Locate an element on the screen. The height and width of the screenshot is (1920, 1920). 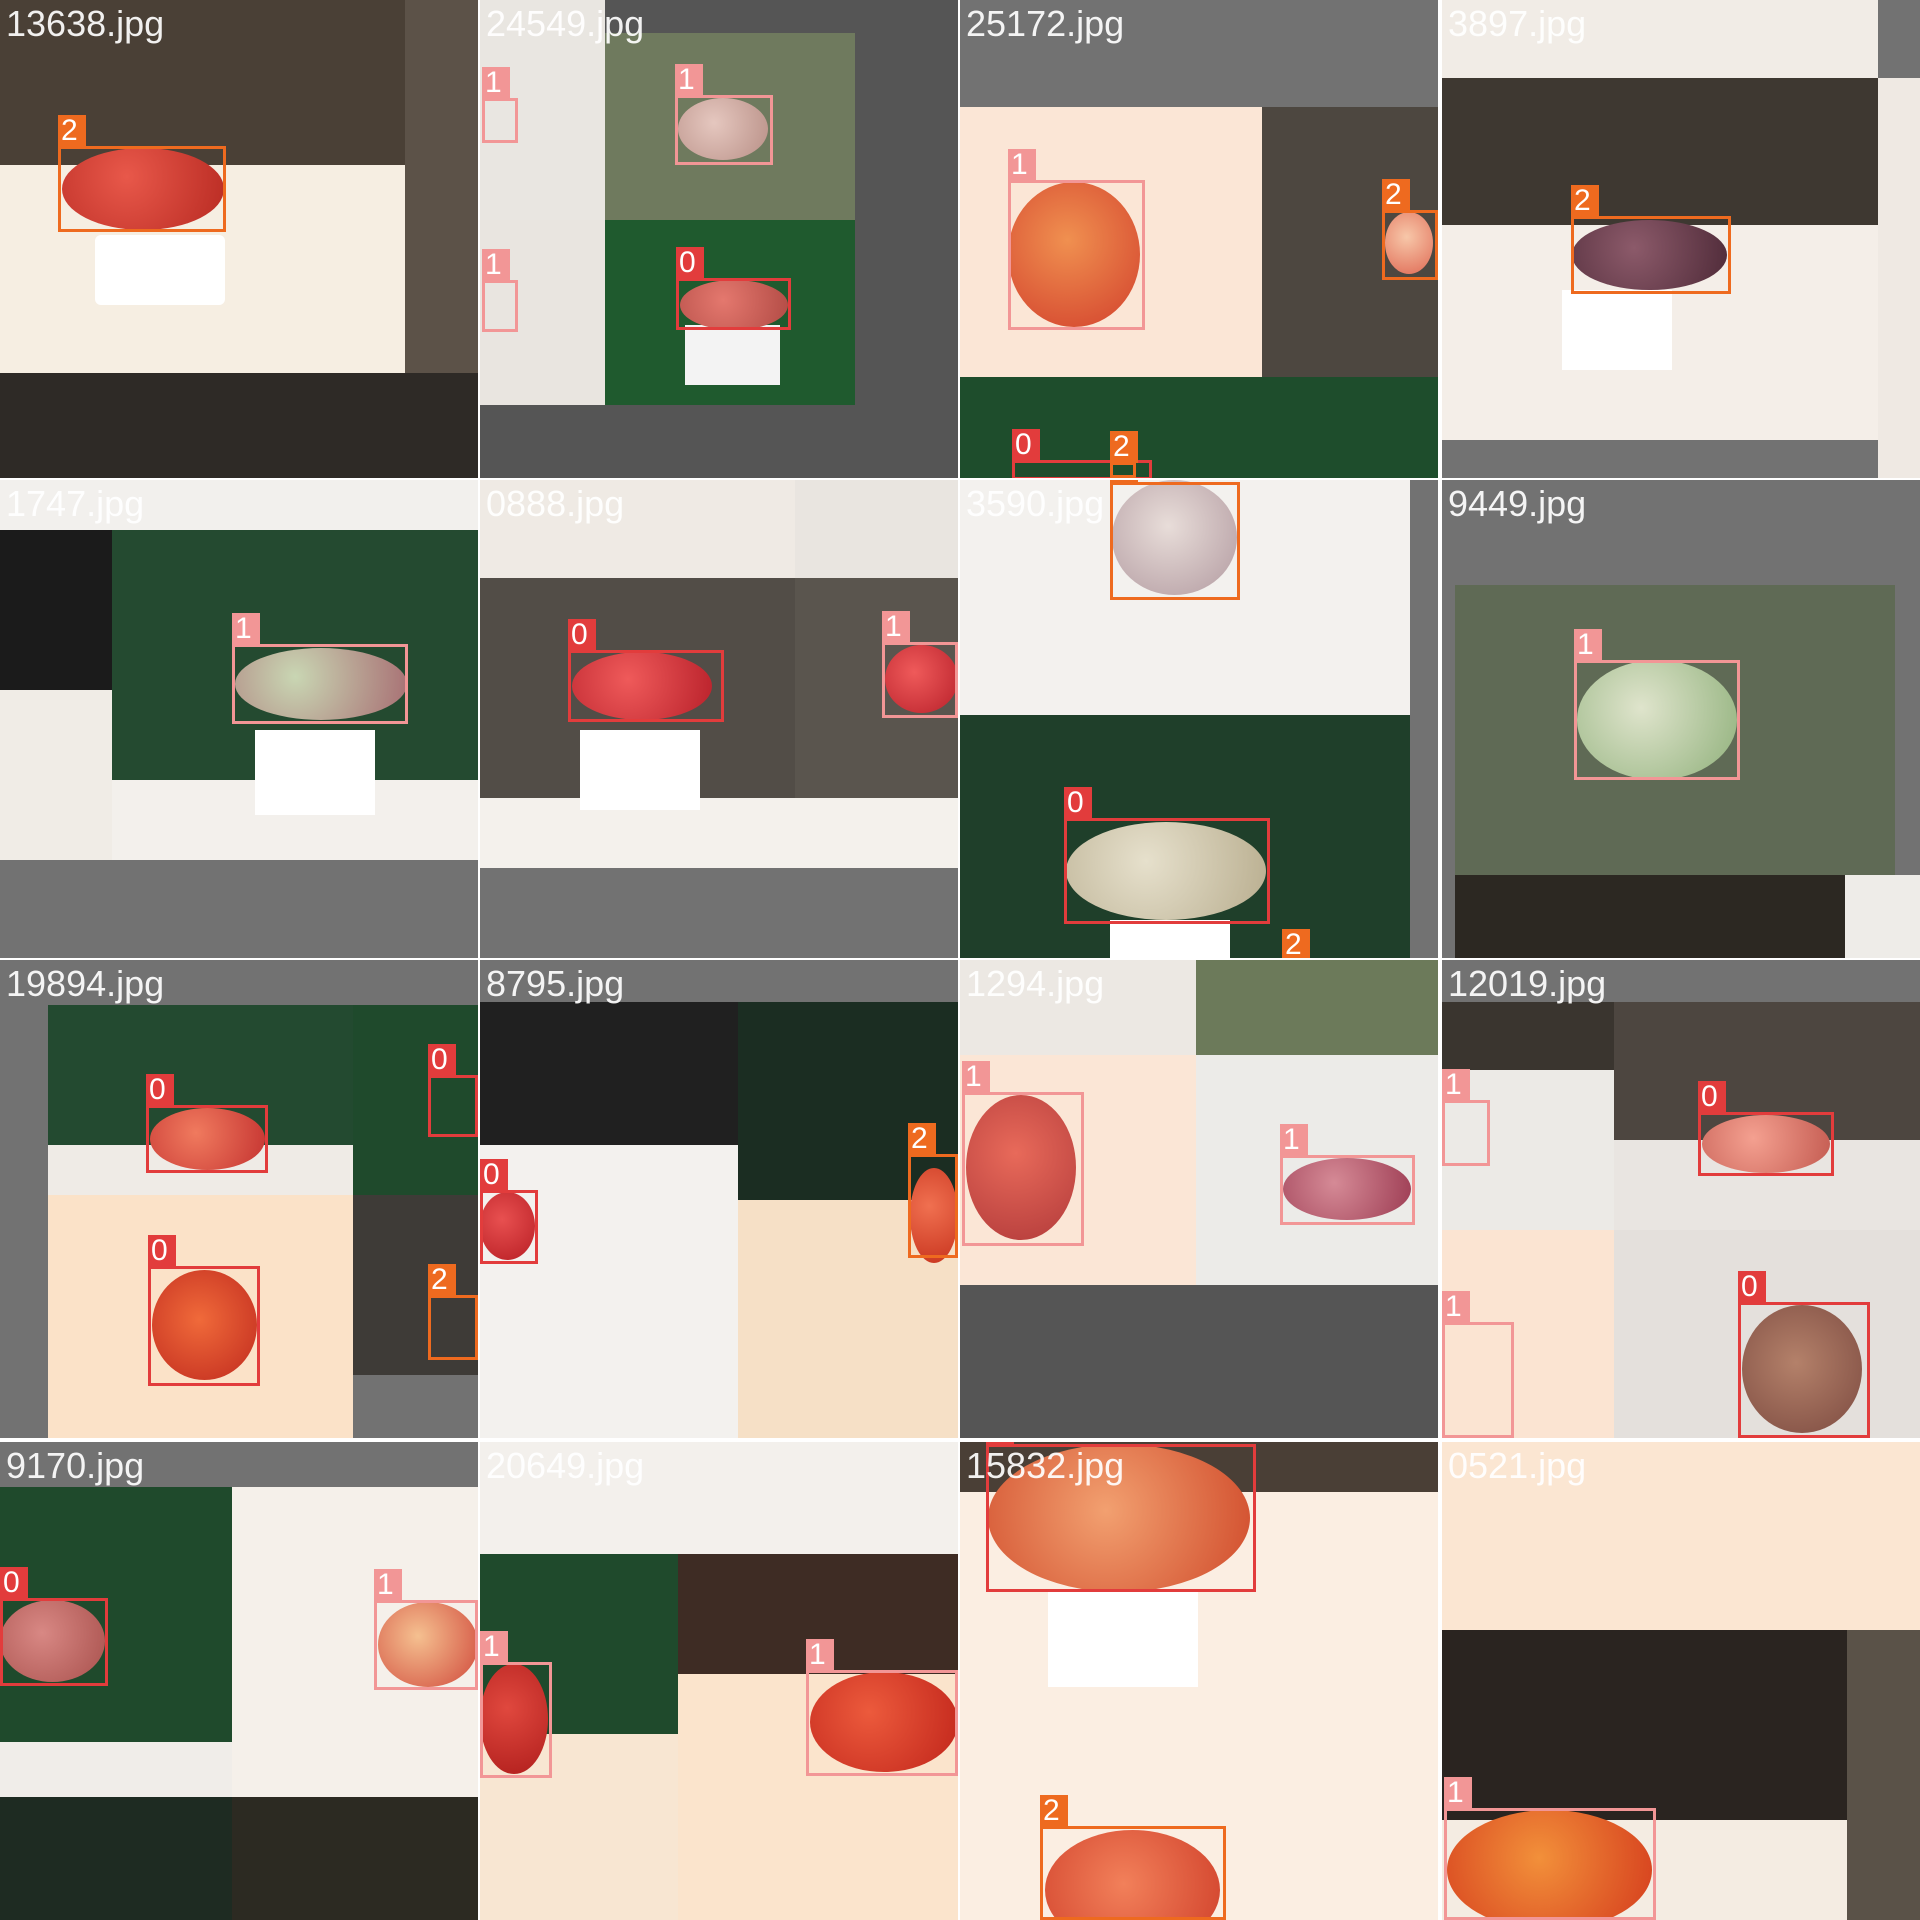
mosaic-tile: 3590.jpg 2 0 2 is located at coordinates (1199, 719).